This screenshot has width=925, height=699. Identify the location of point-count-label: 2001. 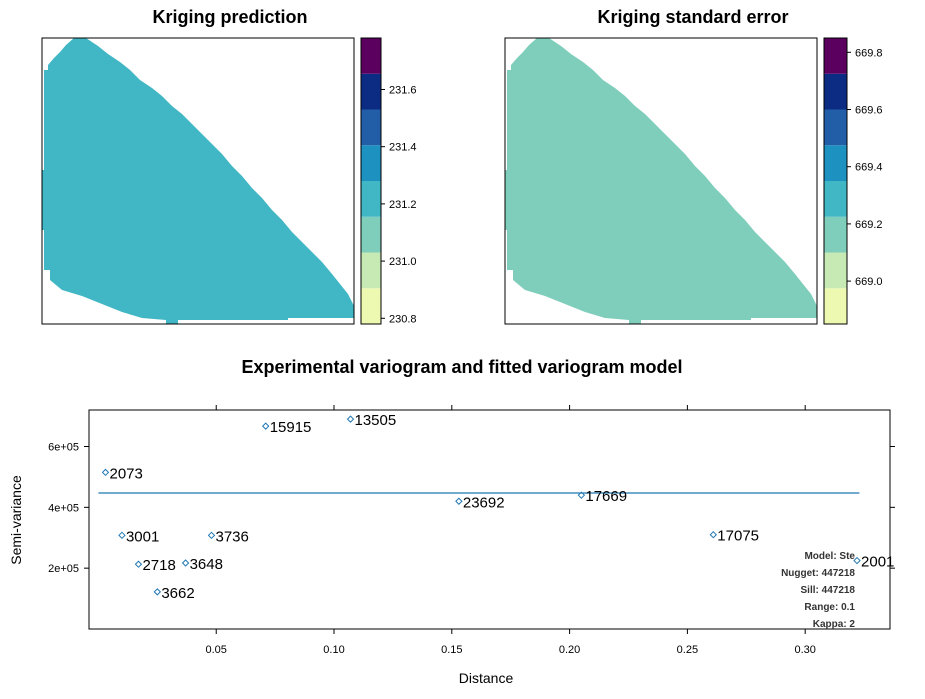
(877, 562).